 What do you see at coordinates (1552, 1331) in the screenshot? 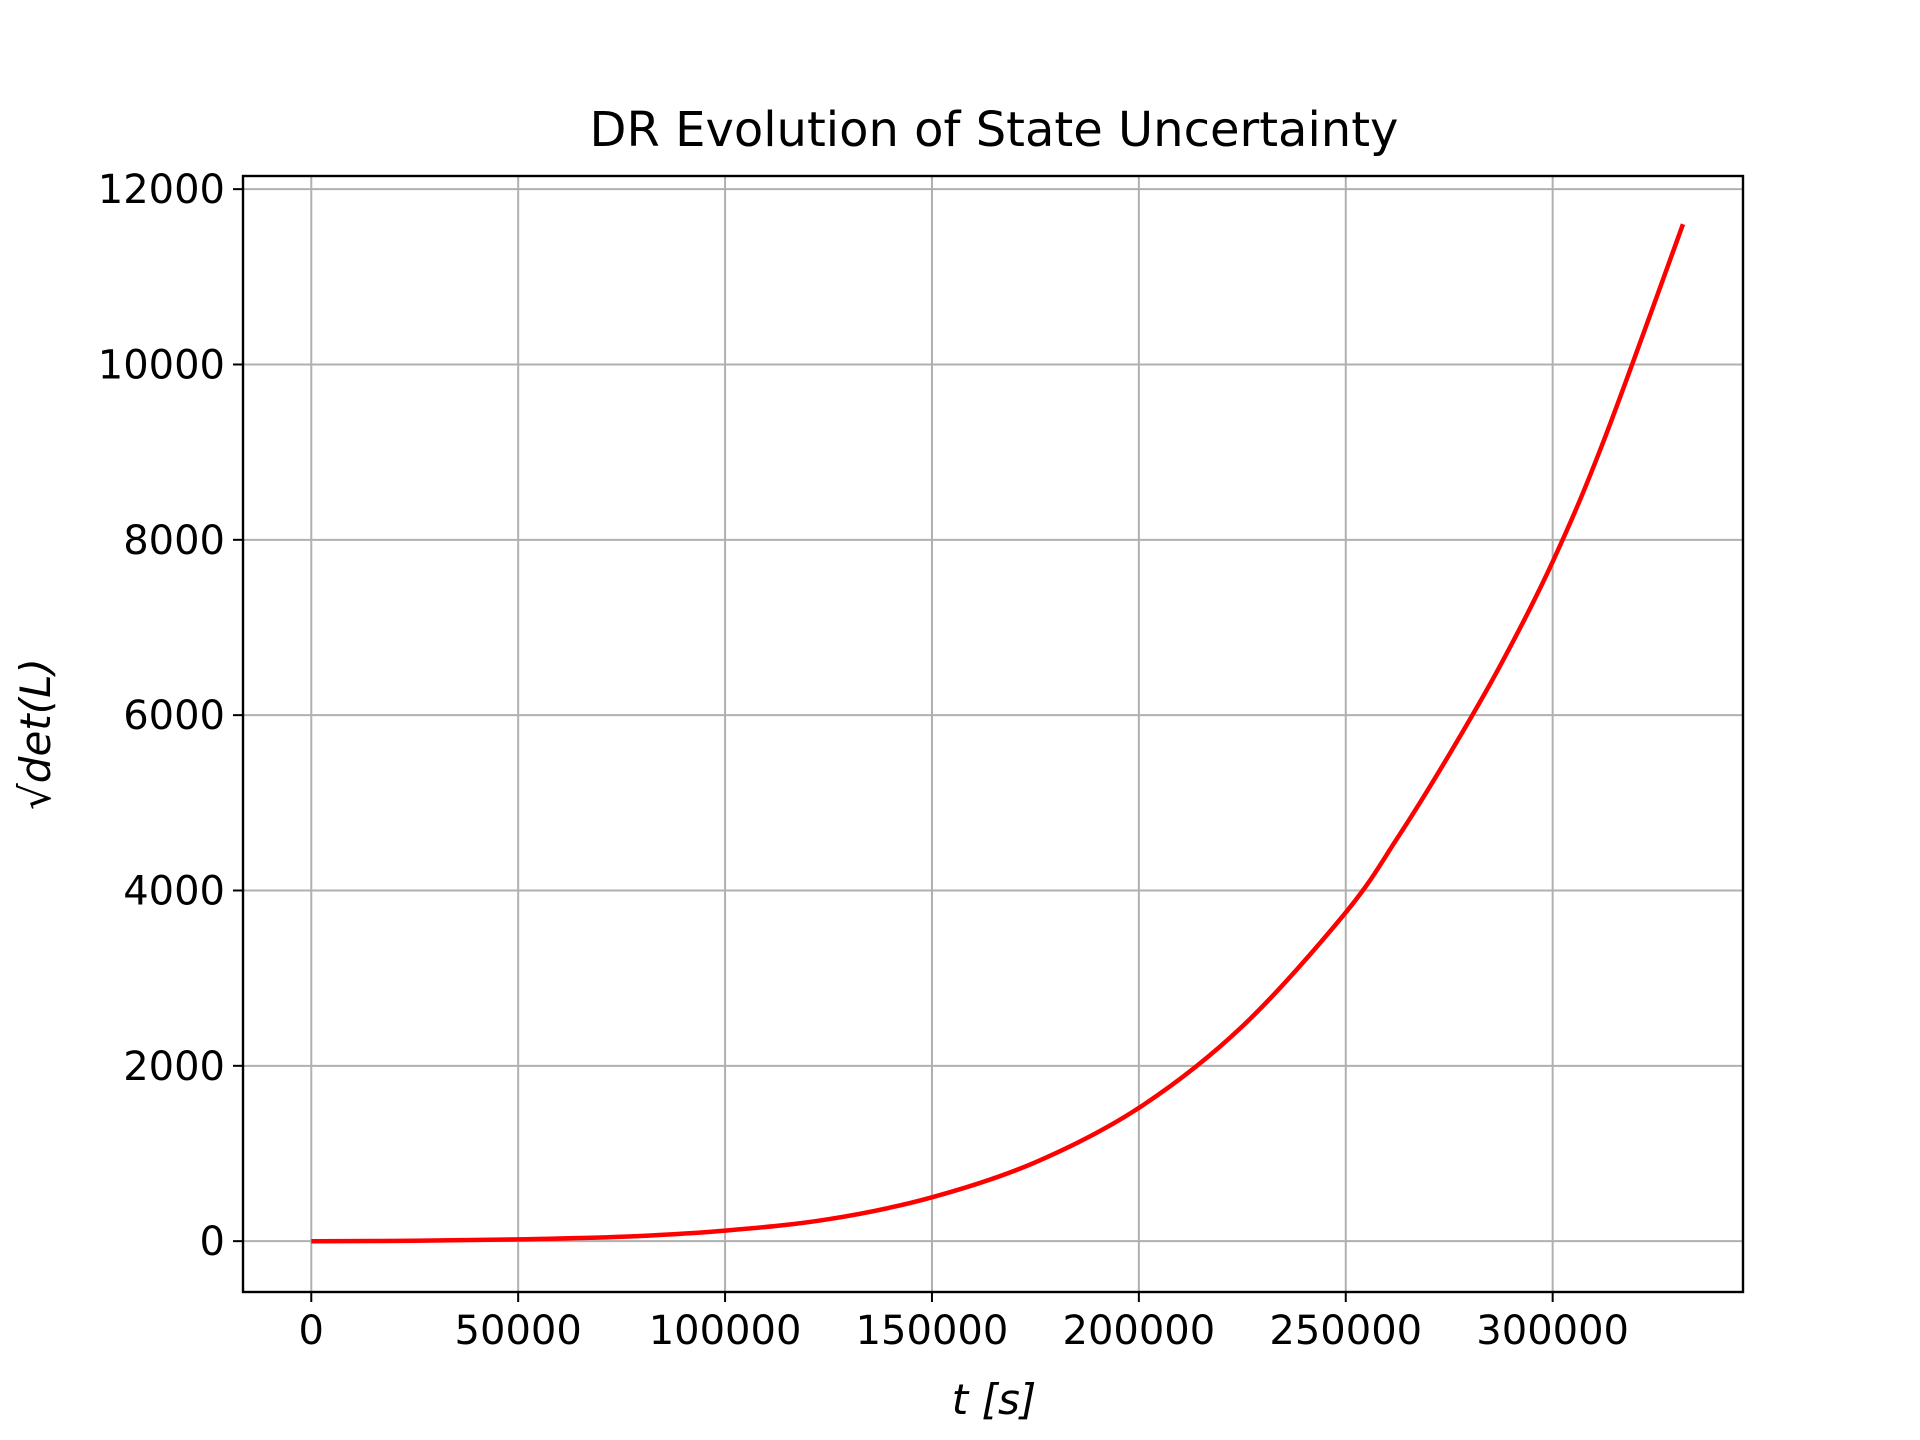
I see `x-tick-label-6: 300000` at bounding box center [1552, 1331].